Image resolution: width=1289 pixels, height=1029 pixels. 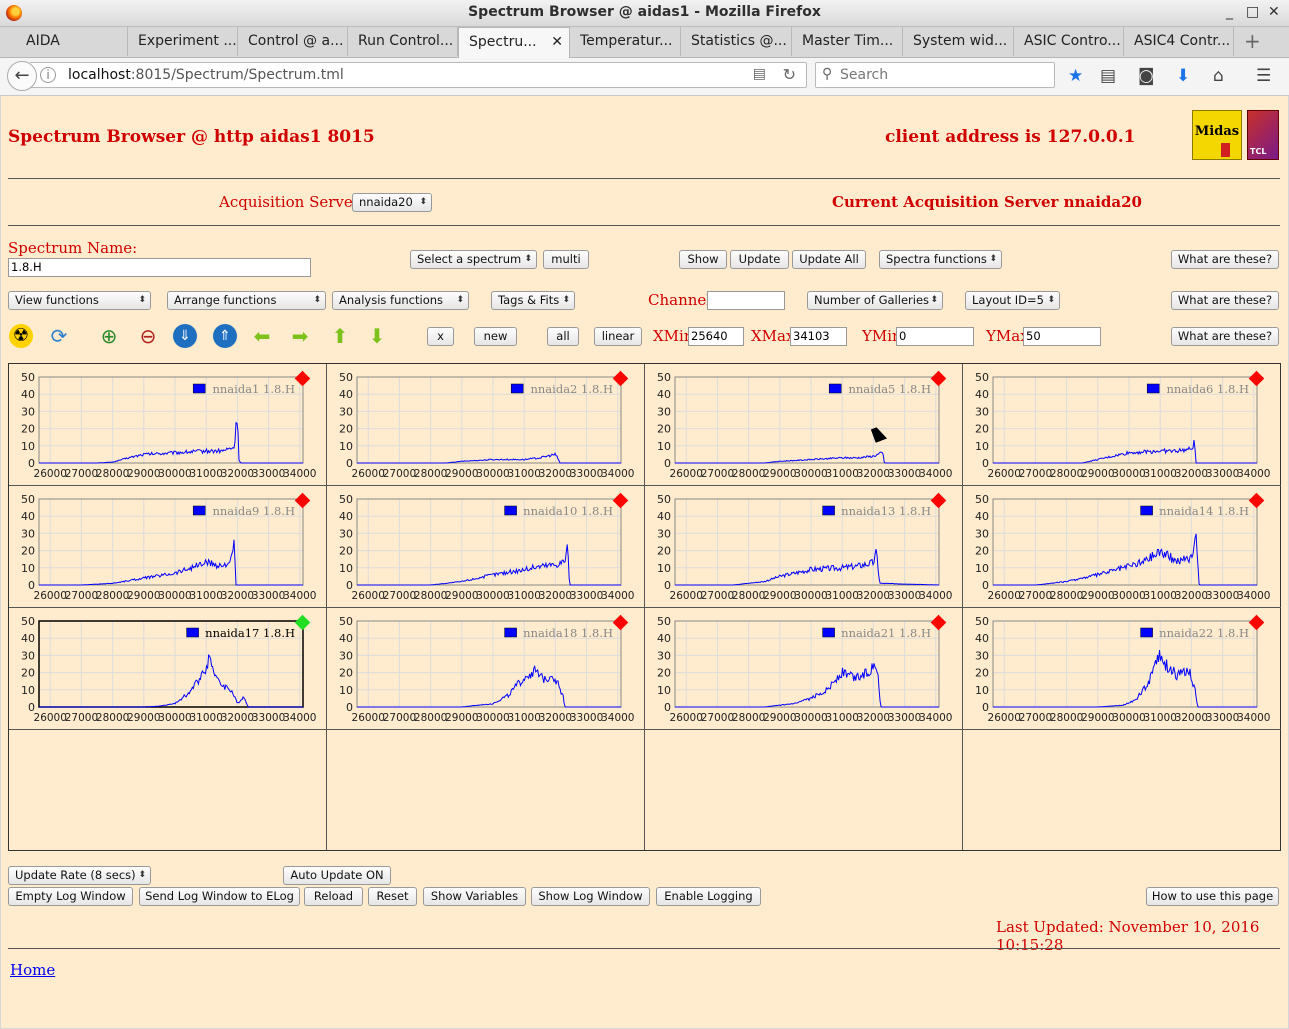 I want to click on spectrum-name-input: 1.8.H, so click(x=159, y=267).